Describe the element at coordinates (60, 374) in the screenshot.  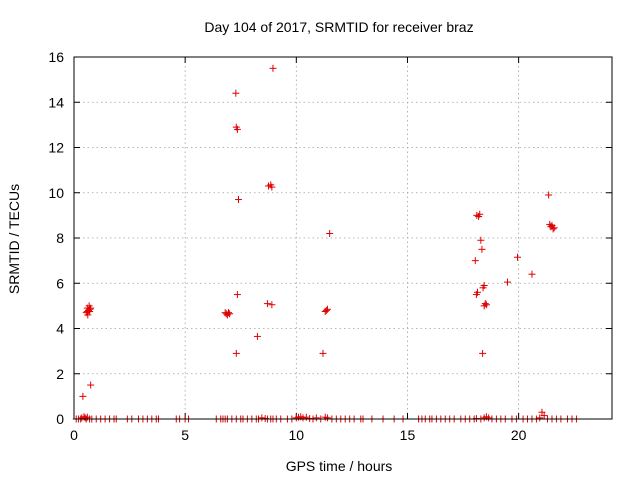
I see `y-tick-label: 2` at that location.